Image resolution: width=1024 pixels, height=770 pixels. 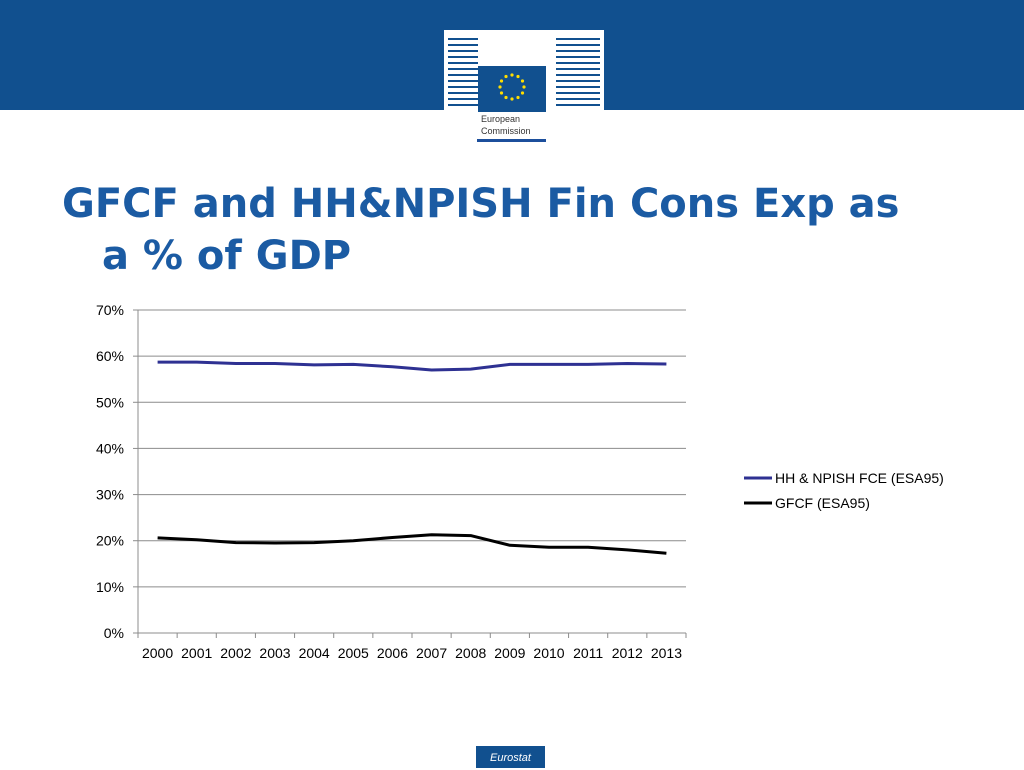 What do you see at coordinates (110, 356) in the screenshot?
I see `y-tick-label: 60%` at bounding box center [110, 356].